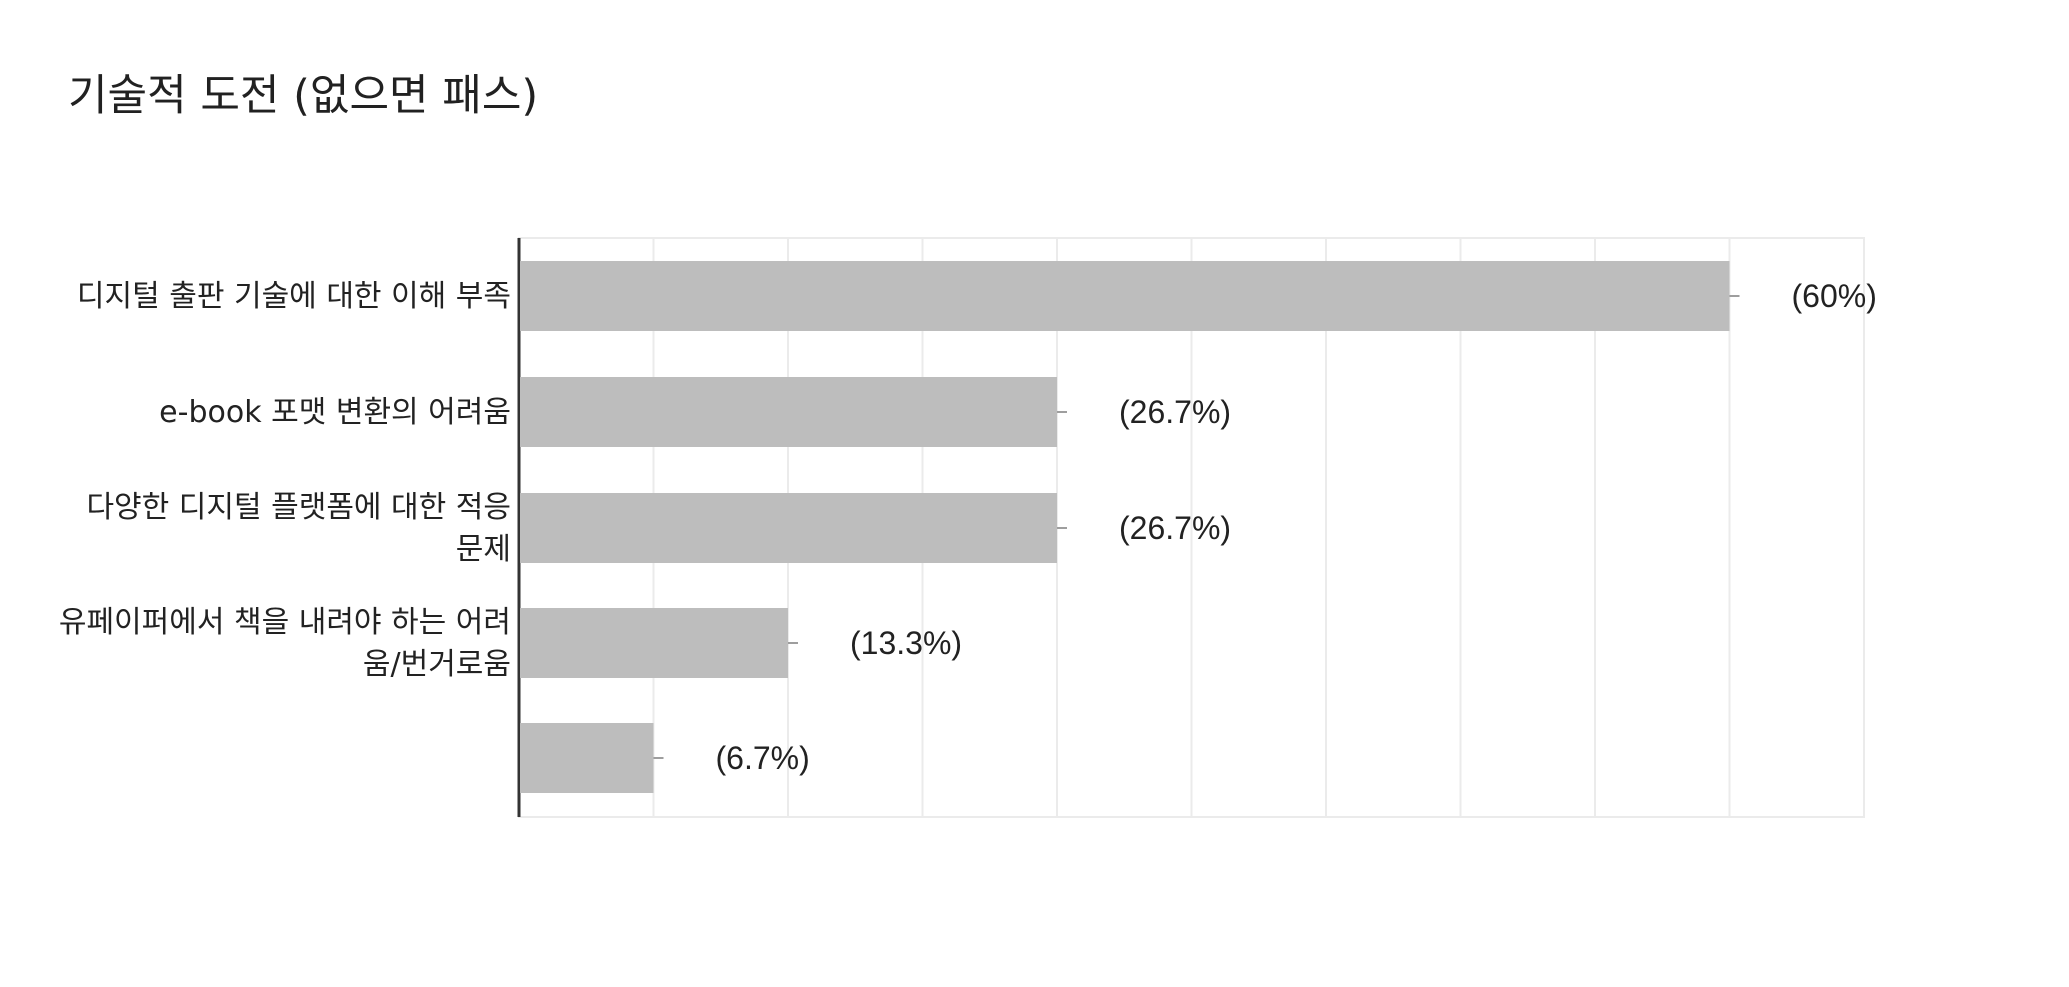 The image size is (2069, 987). Describe the element at coordinates (335, 412) in the screenshot. I see `category-label: e-book 포맷 변환의 어려움` at that location.